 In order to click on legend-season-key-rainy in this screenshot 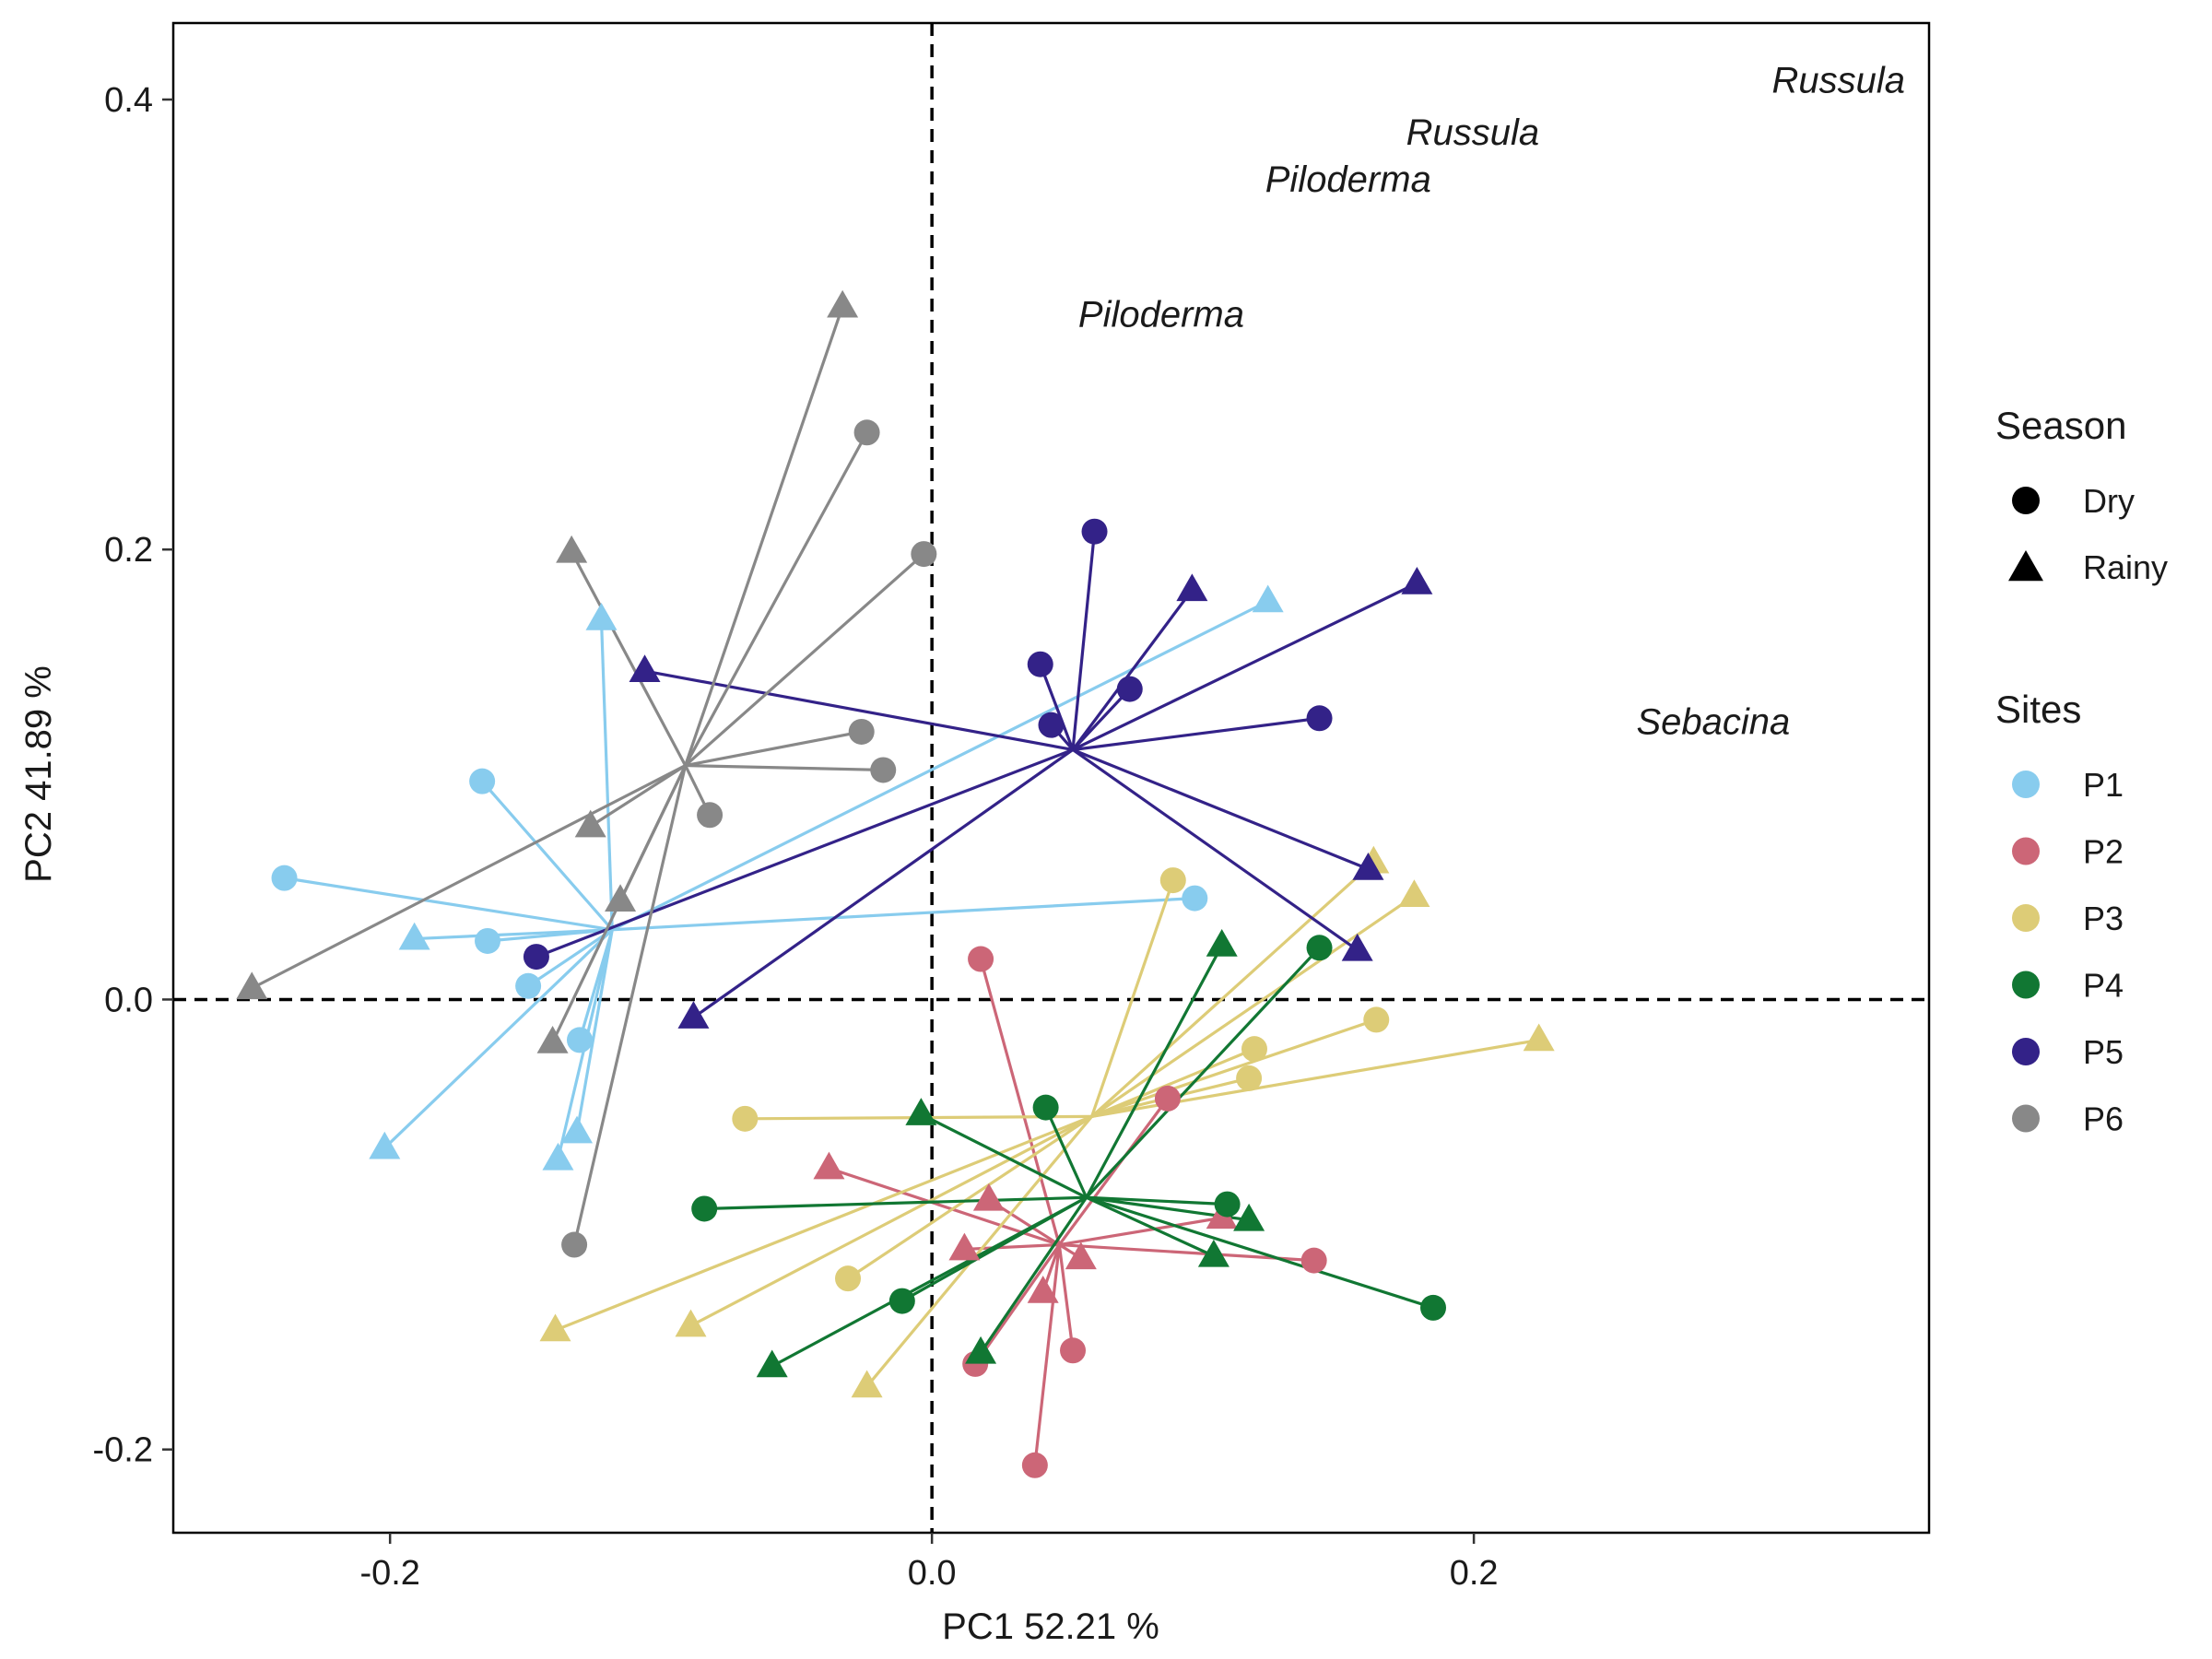, I will do `click(2025, 566)`.